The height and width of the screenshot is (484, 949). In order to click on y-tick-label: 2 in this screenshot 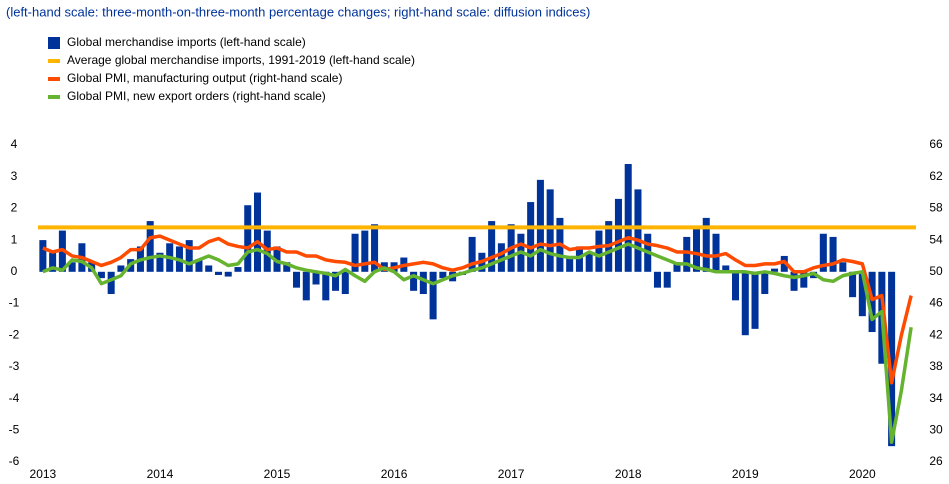, I will do `click(14, 208)`.